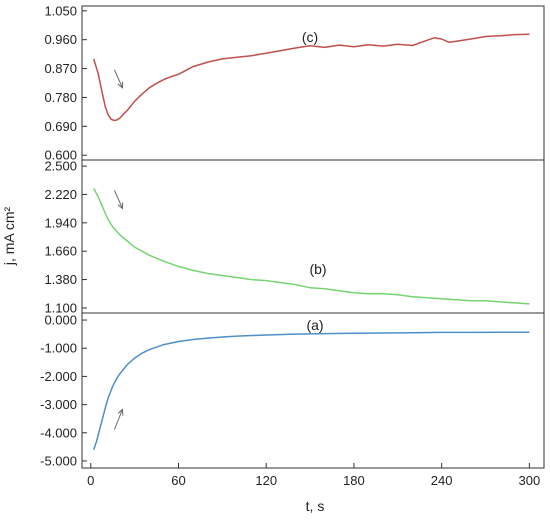 This screenshot has width=550, height=520. I want to click on y-tick-label: -2.000, so click(58, 376).